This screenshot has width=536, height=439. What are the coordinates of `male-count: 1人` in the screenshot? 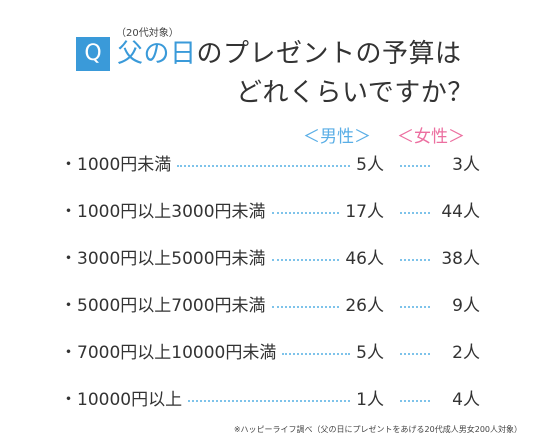 It's located at (370, 400).